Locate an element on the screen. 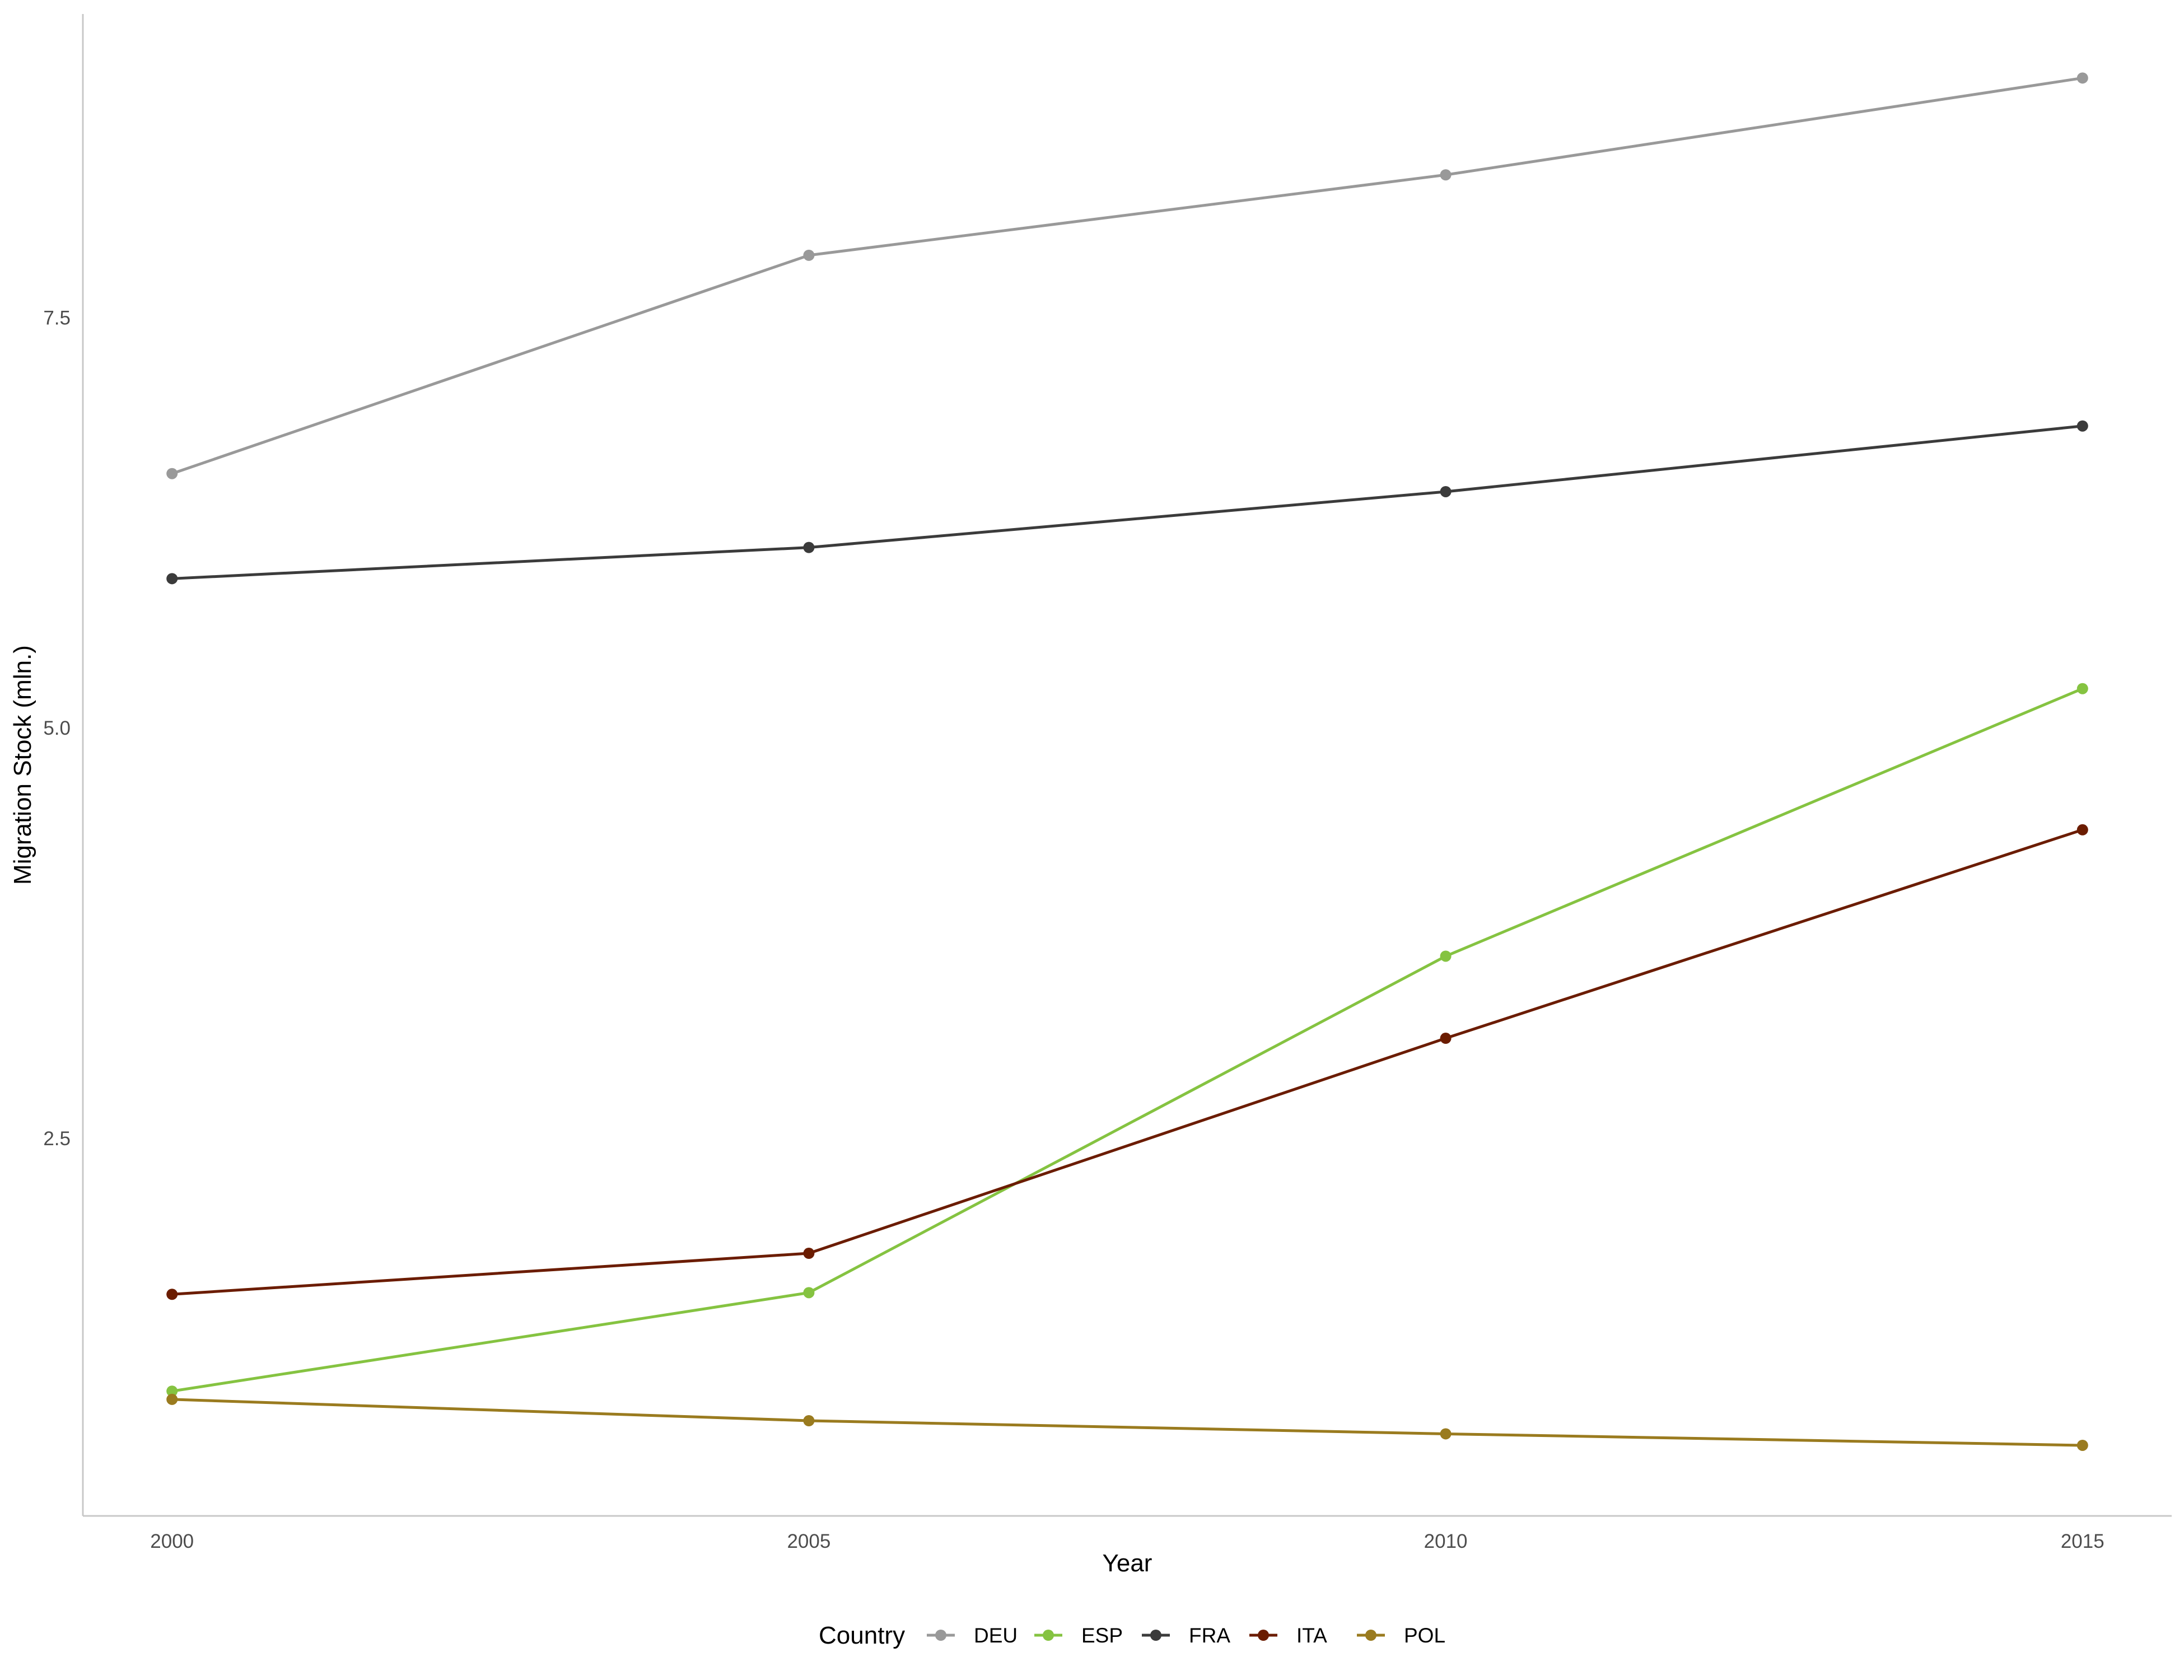  legend-title: Country is located at coordinates (862, 1636).